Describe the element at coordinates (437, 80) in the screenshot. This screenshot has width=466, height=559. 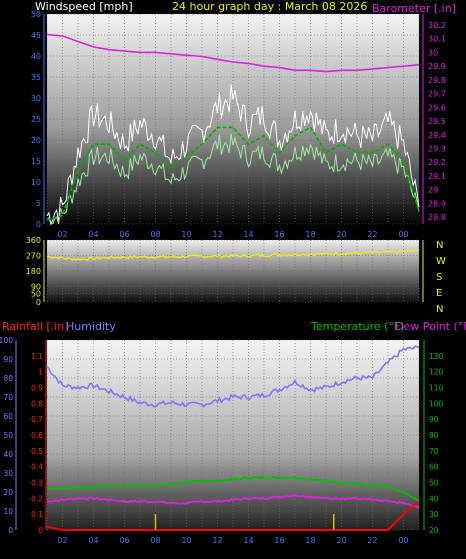
I see `barometer-y-tick: 29.8` at that location.